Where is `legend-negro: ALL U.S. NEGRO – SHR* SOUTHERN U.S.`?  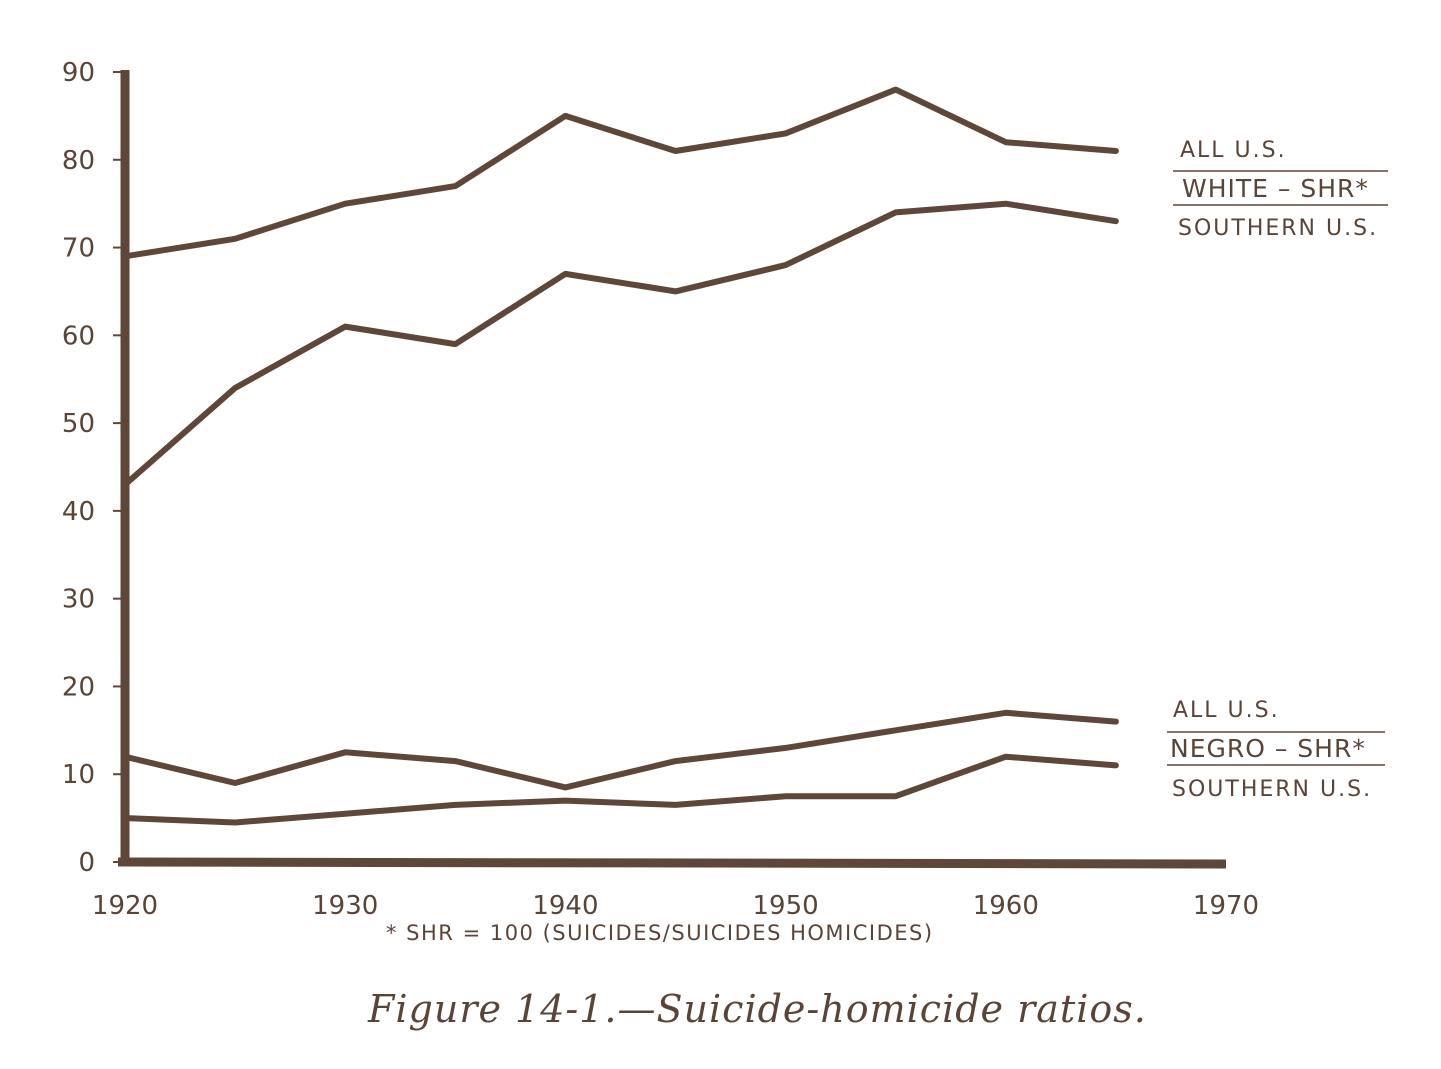 legend-negro: ALL U.S. NEGRO – SHR* SOUTHERN U.S. is located at coordinates (1276, 750).